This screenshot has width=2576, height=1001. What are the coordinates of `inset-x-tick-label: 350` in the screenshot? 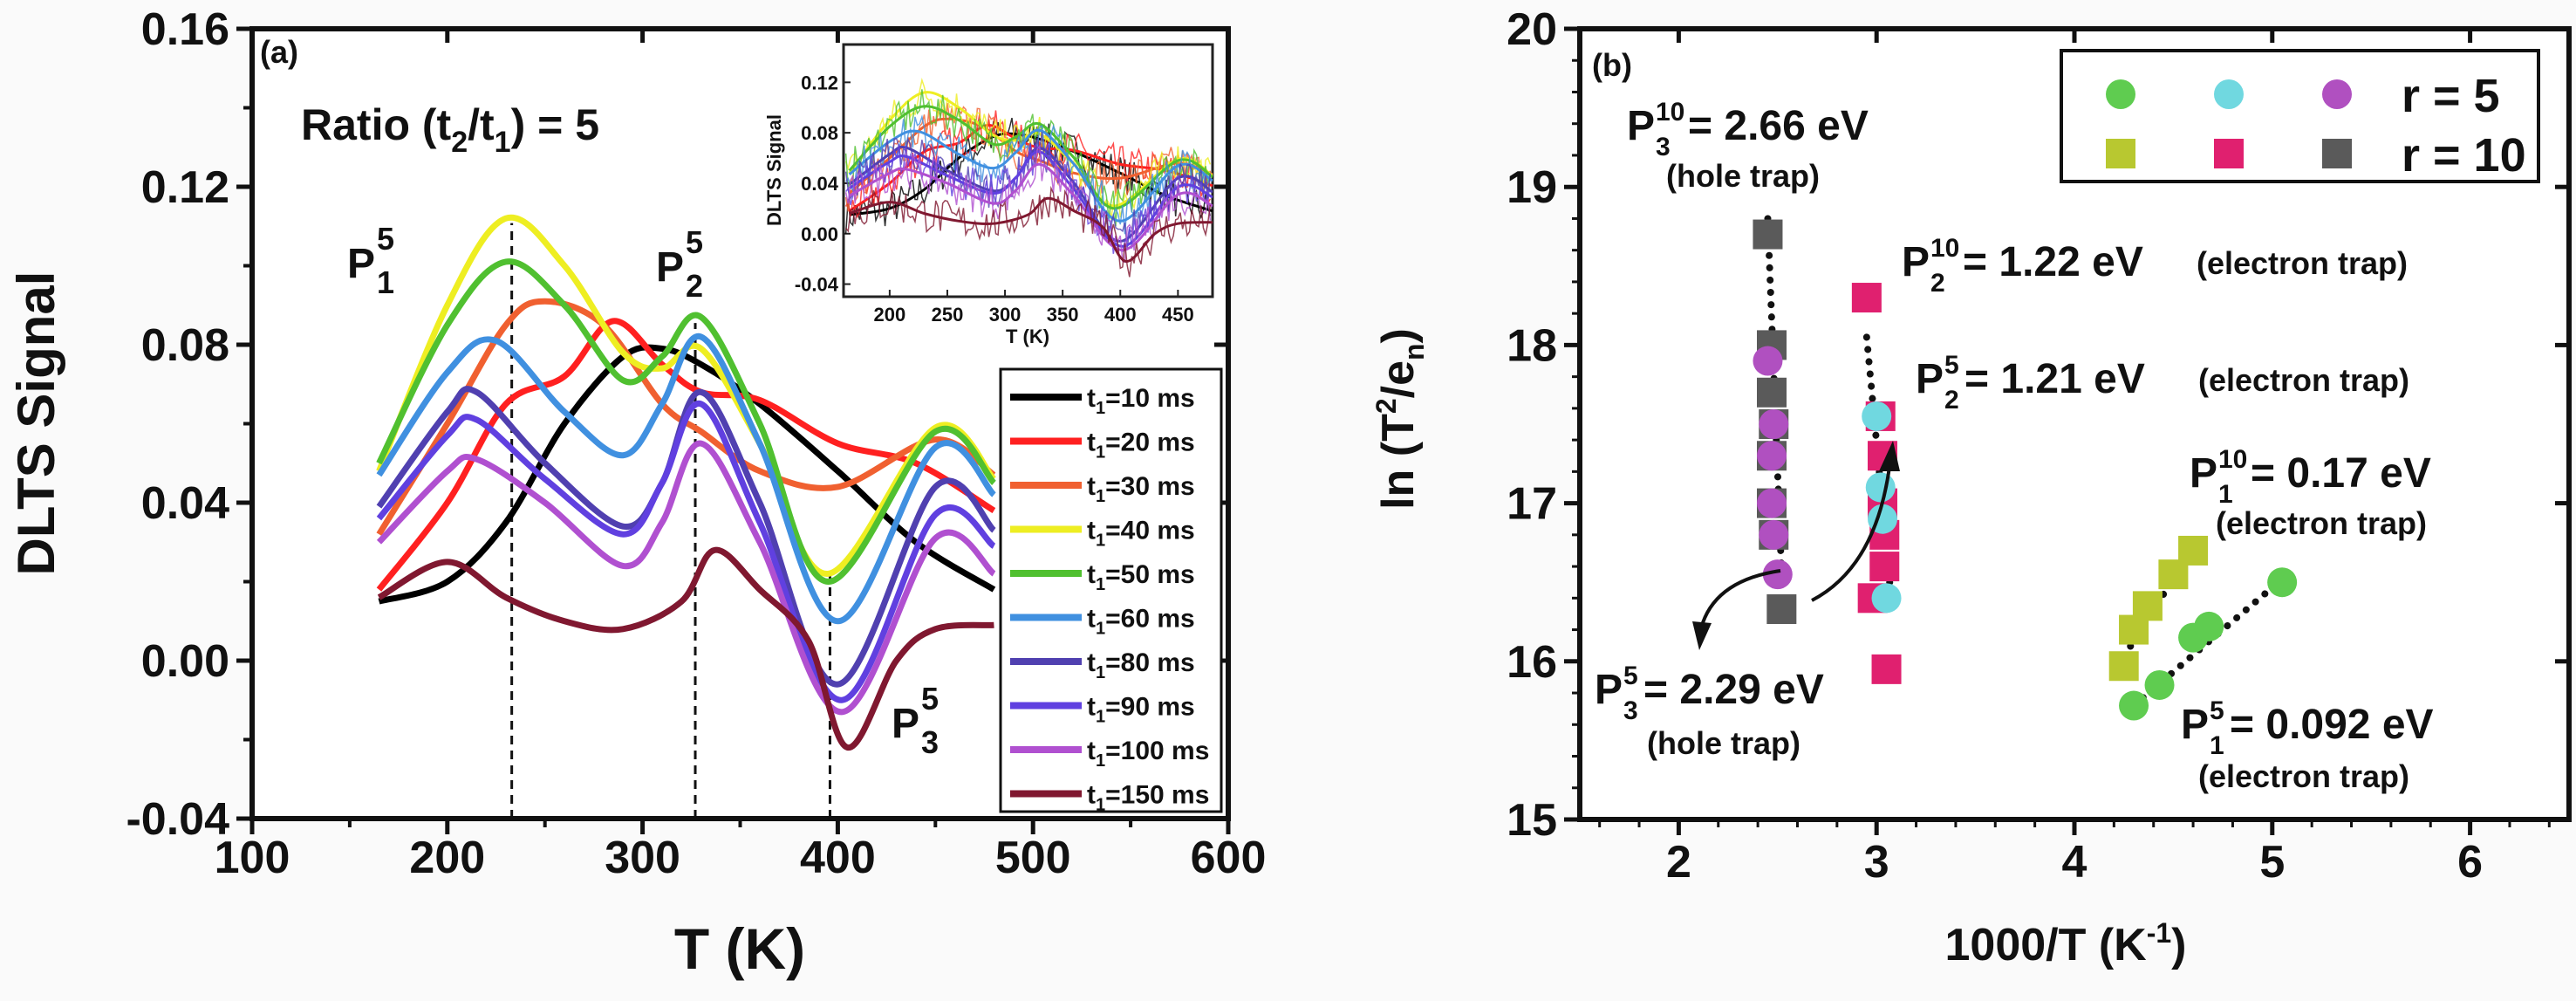 It's located at (1063, 315).